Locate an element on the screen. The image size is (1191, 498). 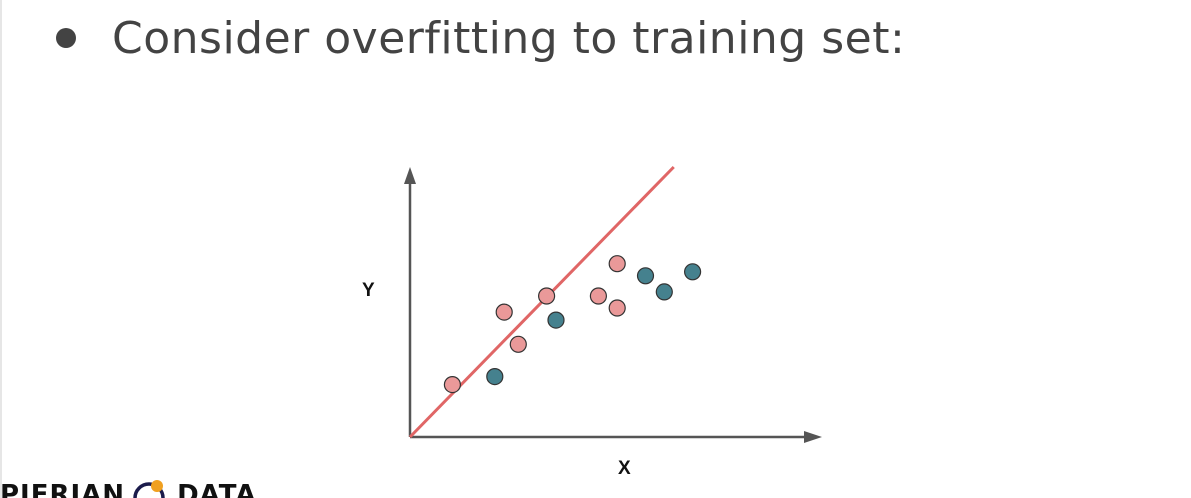
data-points is located at coordinates (572, 324).